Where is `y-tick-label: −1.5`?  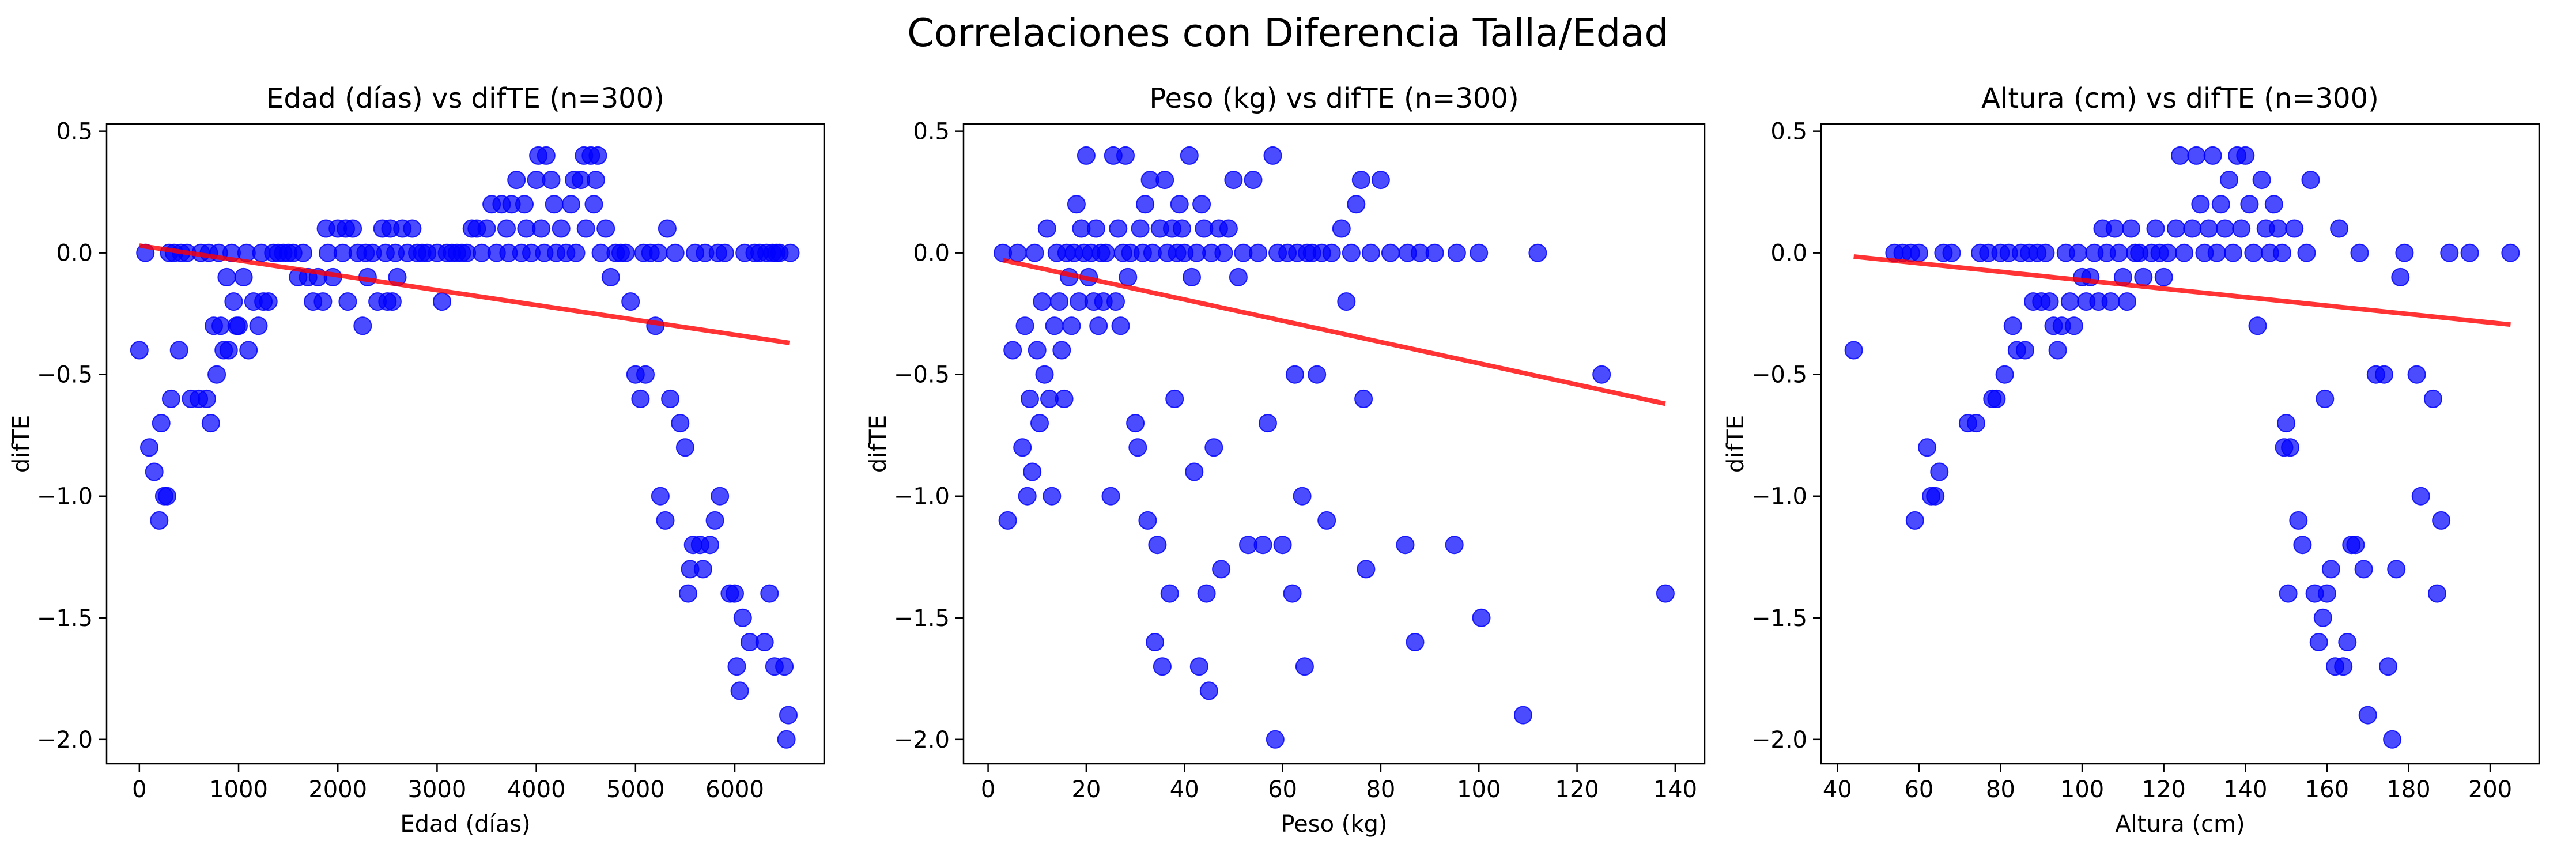
y-tick-label: −1.5 is located at coordinates (65, 619).